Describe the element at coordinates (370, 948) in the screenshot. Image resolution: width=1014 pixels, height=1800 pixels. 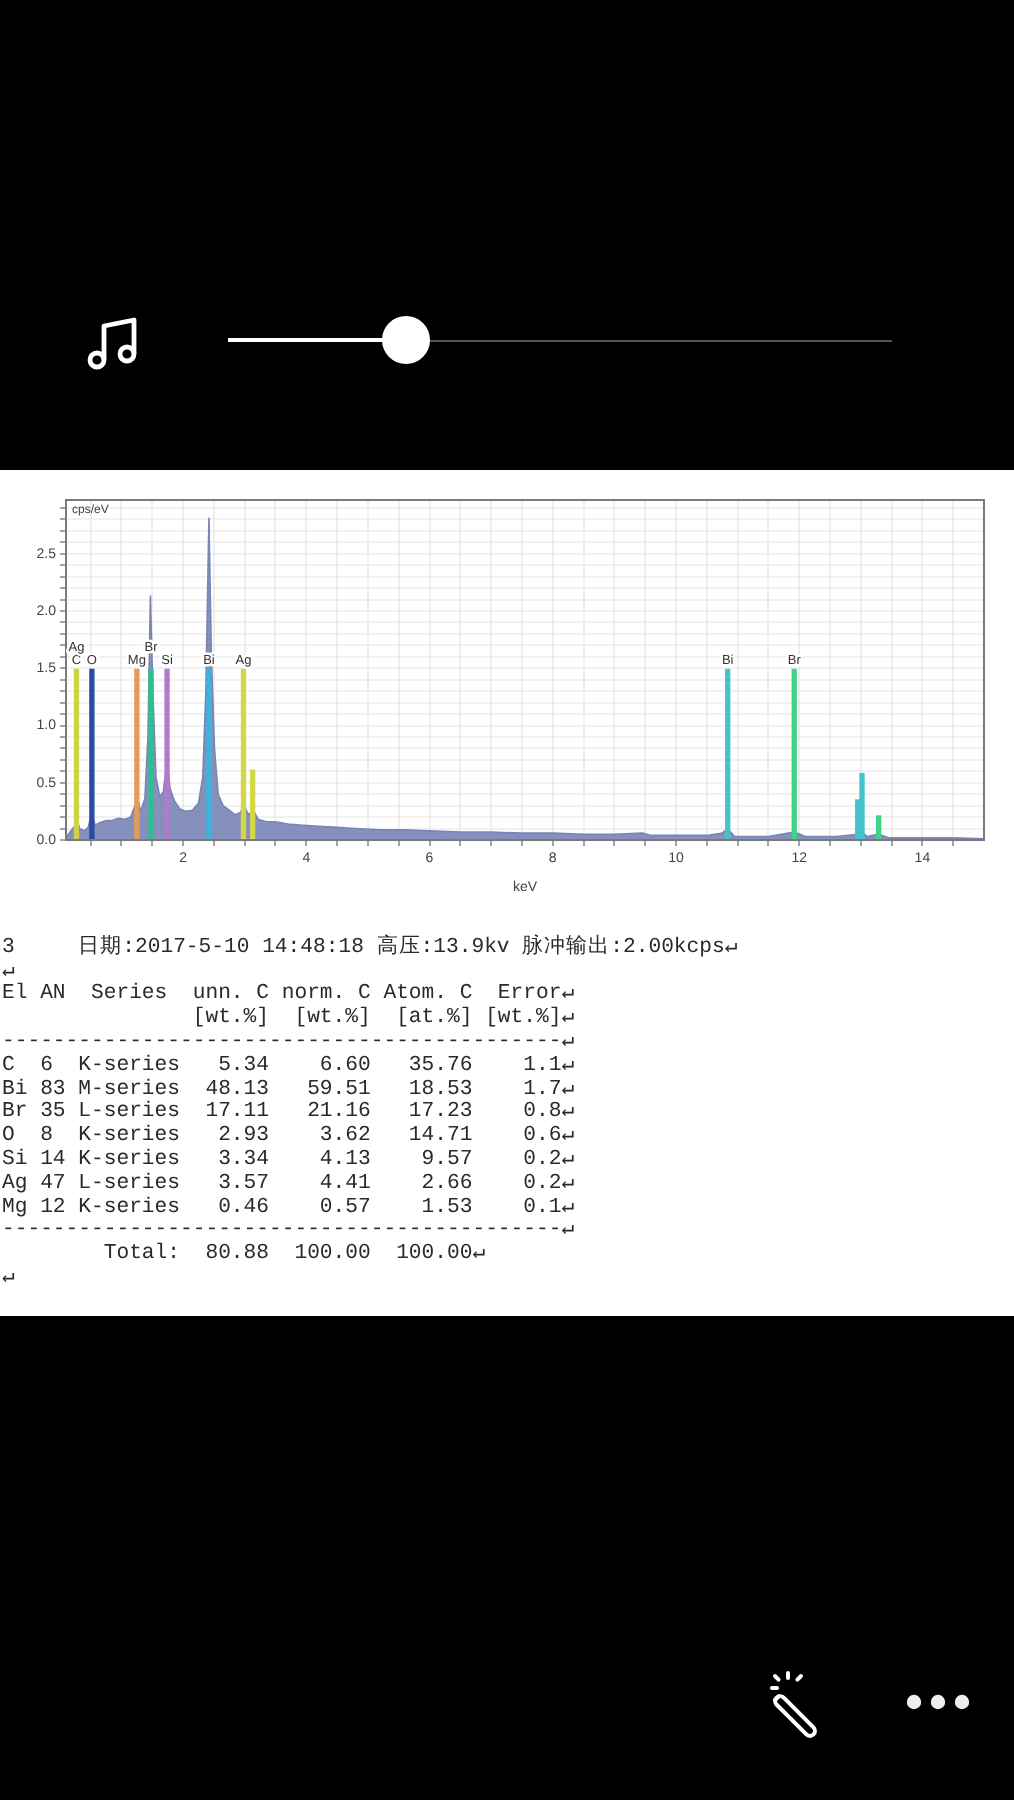
I see `text: 3 日期:2017-5-10 14:48:18 高压:13.9kv 脉冲输出:2.00kcps↵` at that location.